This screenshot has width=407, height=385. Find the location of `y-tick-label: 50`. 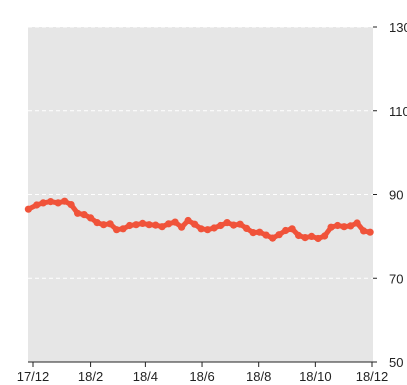

y-tick-label: 50 is located at coordinates (396, 362).